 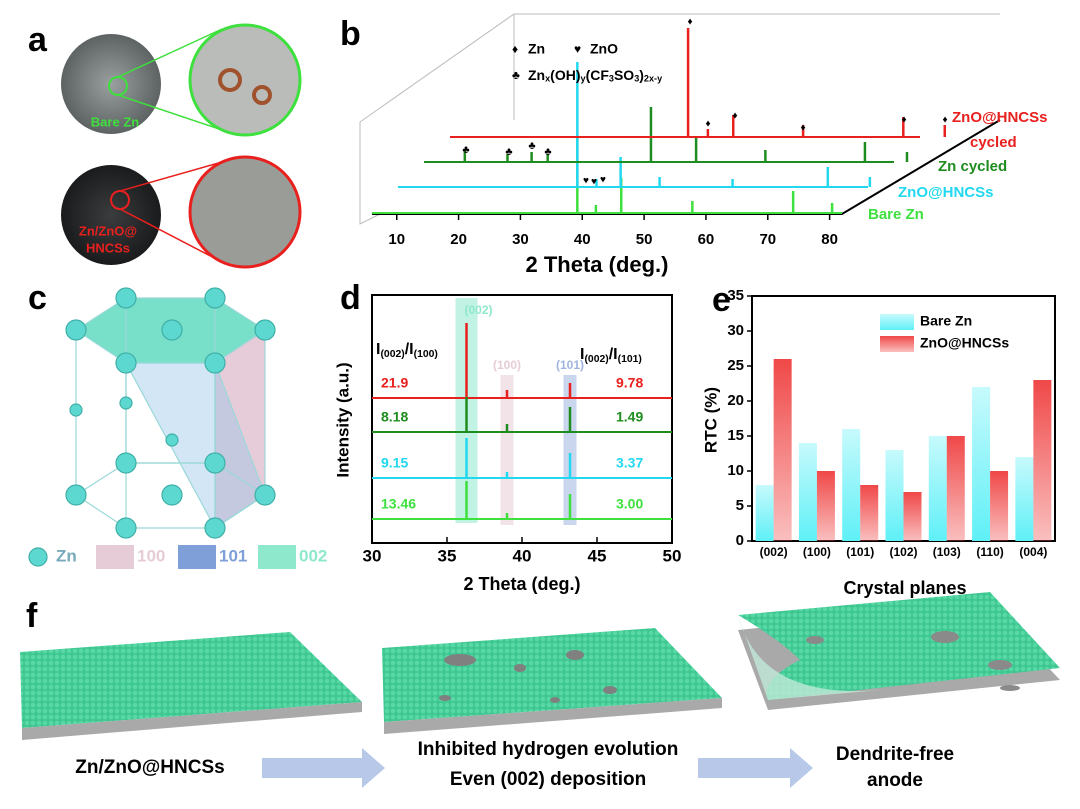 What do you see at coordinates (548, 779) in the screenshot?
I see `caption: Even (002) deposition` at bounding box center [548, 779].